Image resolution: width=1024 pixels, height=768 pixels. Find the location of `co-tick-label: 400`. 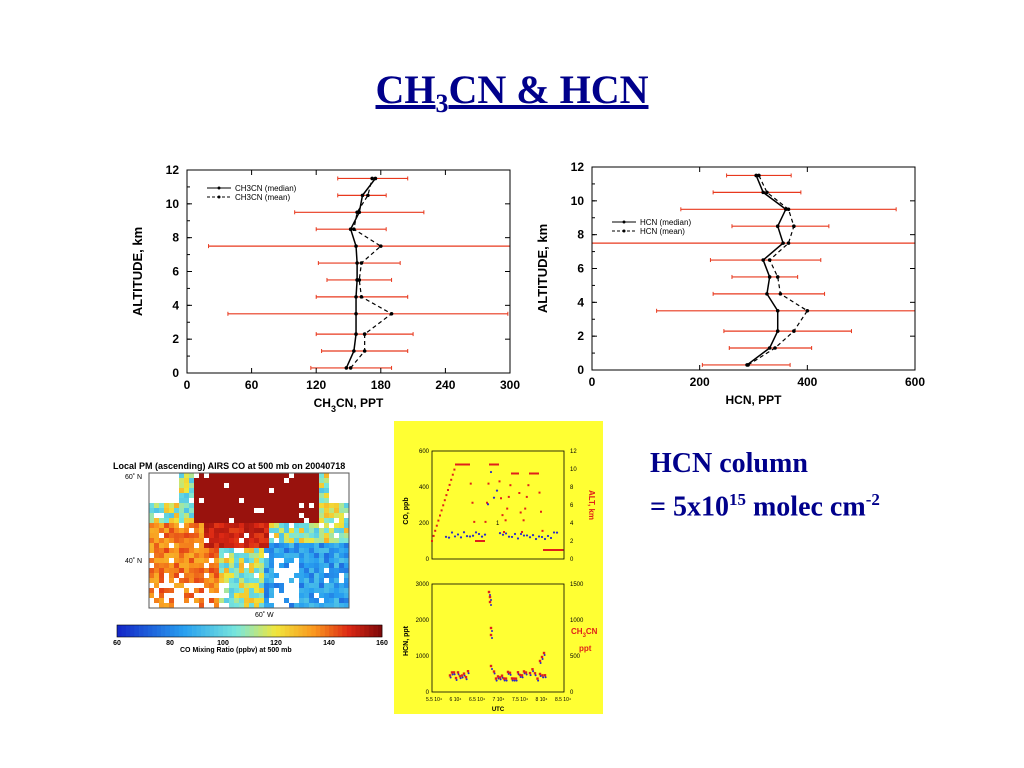

co-tick-label: 400 is located at coordinates (424, 488).